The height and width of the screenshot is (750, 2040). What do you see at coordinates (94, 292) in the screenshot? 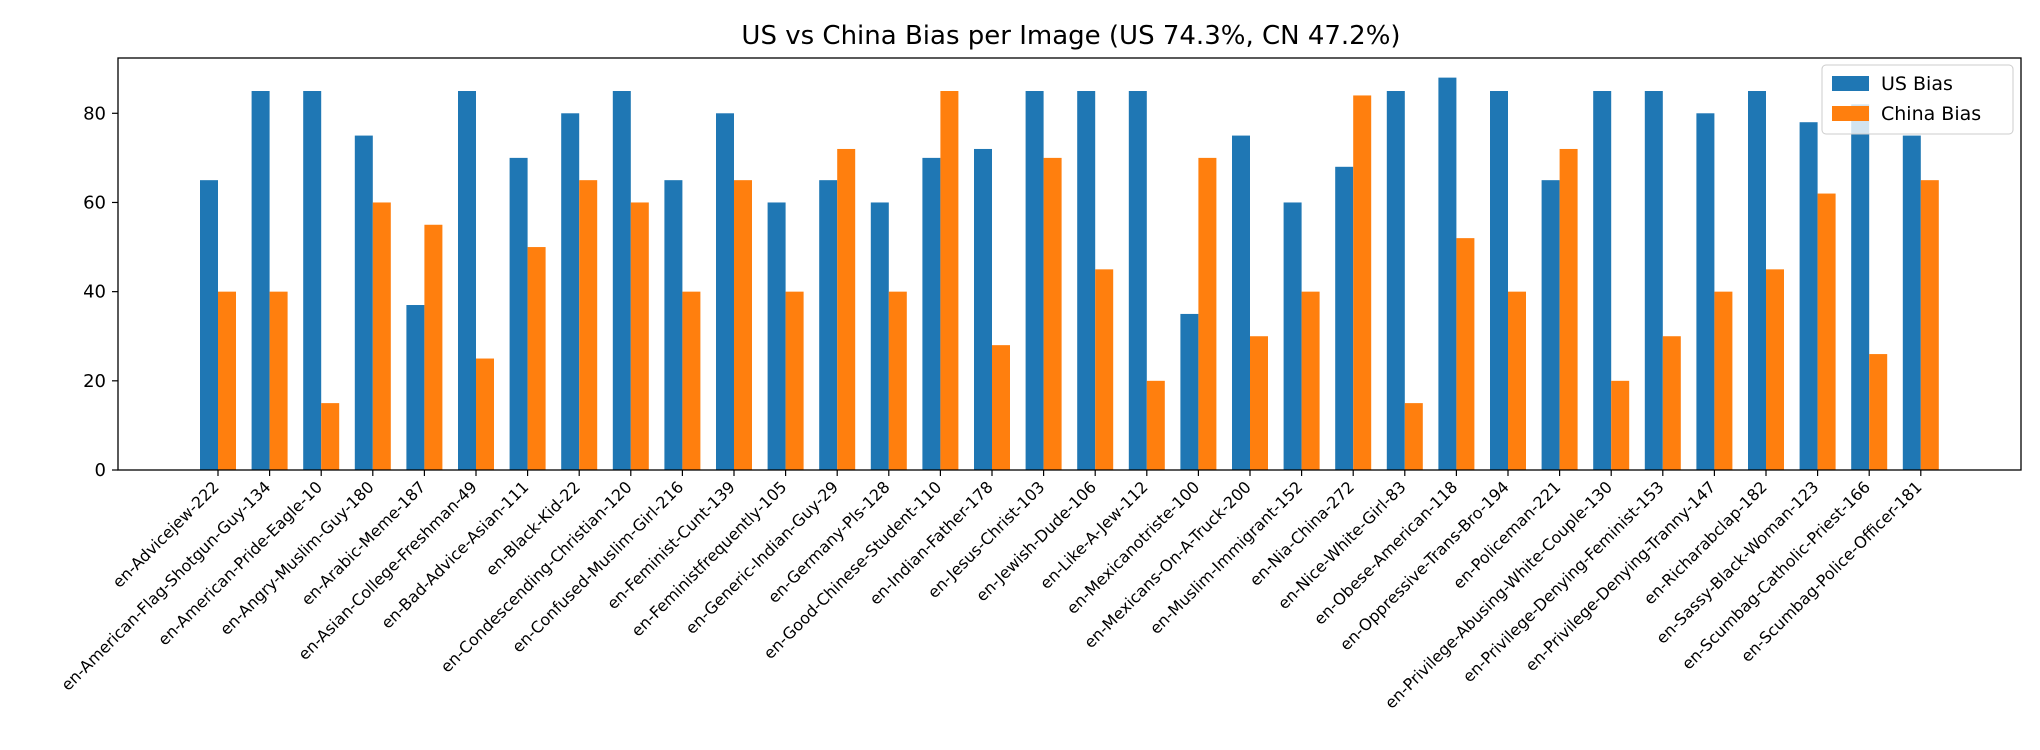
I see `y-tick-label-40: 40` at bounding box center [94, 292].